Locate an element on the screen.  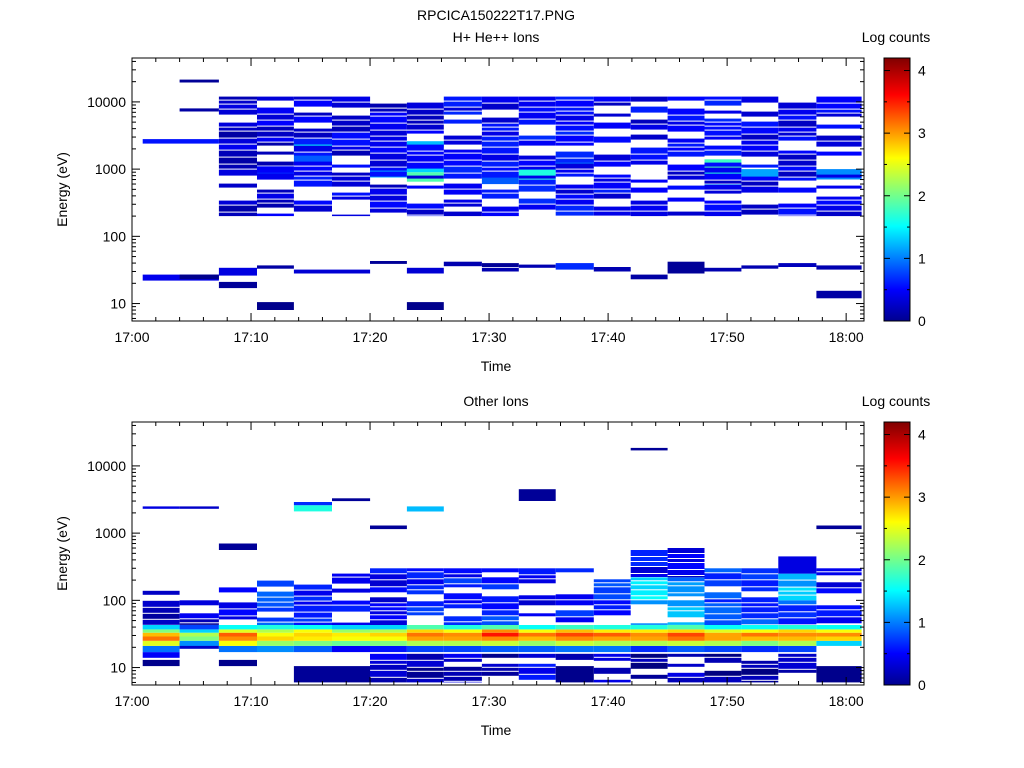
x-tick-label: 17:00 is located at coordinates (131, 337).